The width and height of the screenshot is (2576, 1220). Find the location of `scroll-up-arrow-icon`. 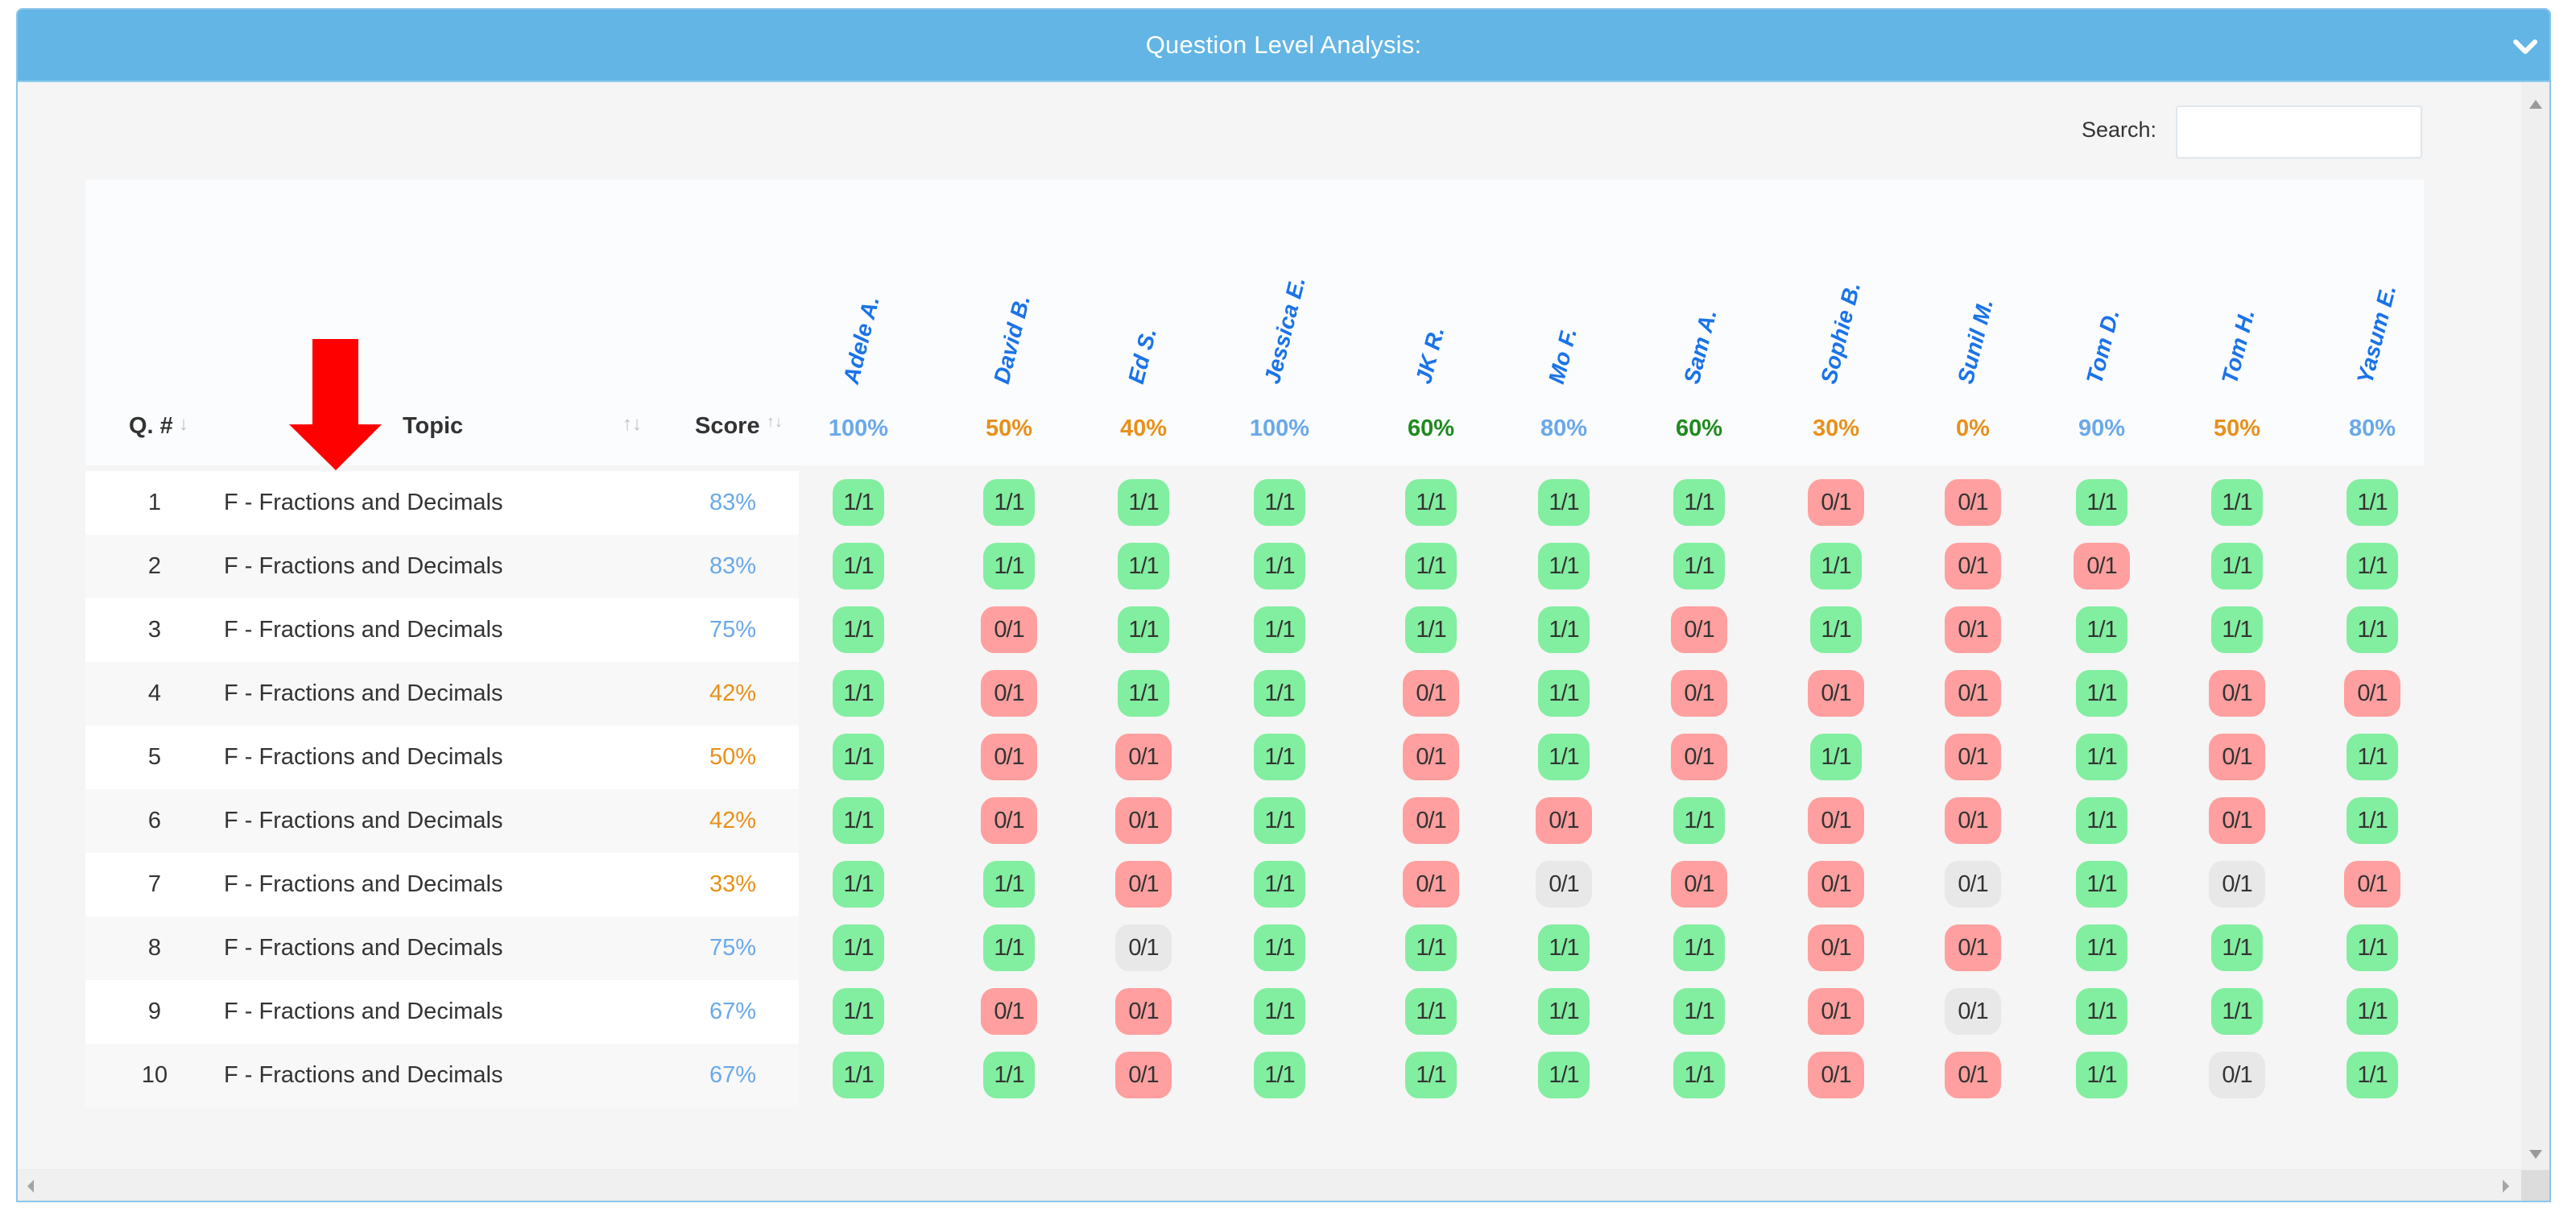

scroll-up-arrow-icon is located at coordinates (2536, 104).